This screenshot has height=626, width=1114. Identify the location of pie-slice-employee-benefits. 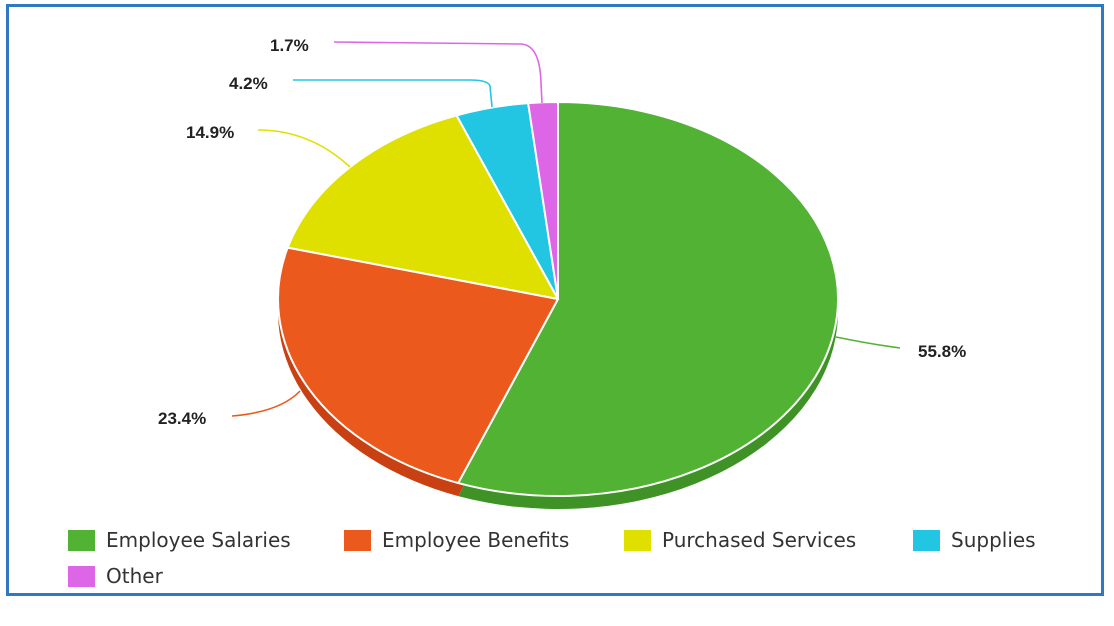
(418, 365).